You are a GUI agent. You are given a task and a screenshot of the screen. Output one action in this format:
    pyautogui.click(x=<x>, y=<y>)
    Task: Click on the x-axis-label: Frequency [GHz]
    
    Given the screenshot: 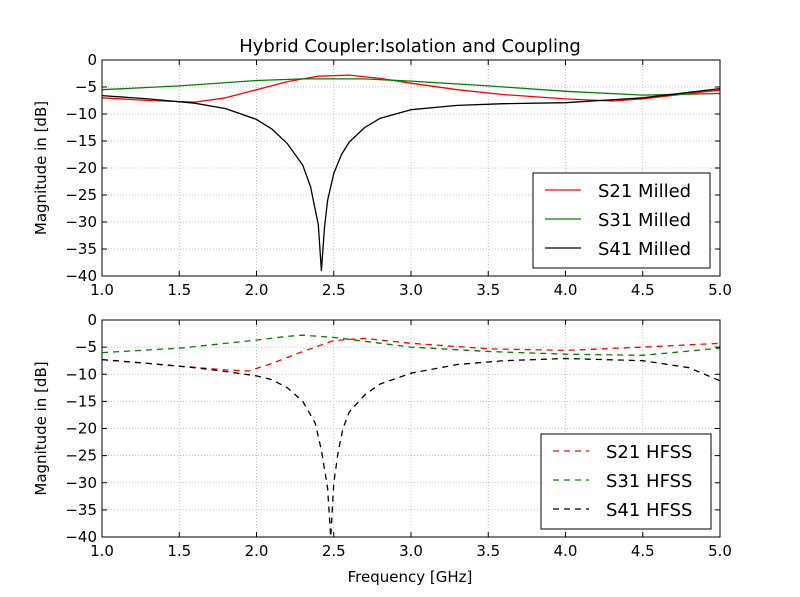 What is the action you would take?
    pyautogui.click(x=410, y=577)
    